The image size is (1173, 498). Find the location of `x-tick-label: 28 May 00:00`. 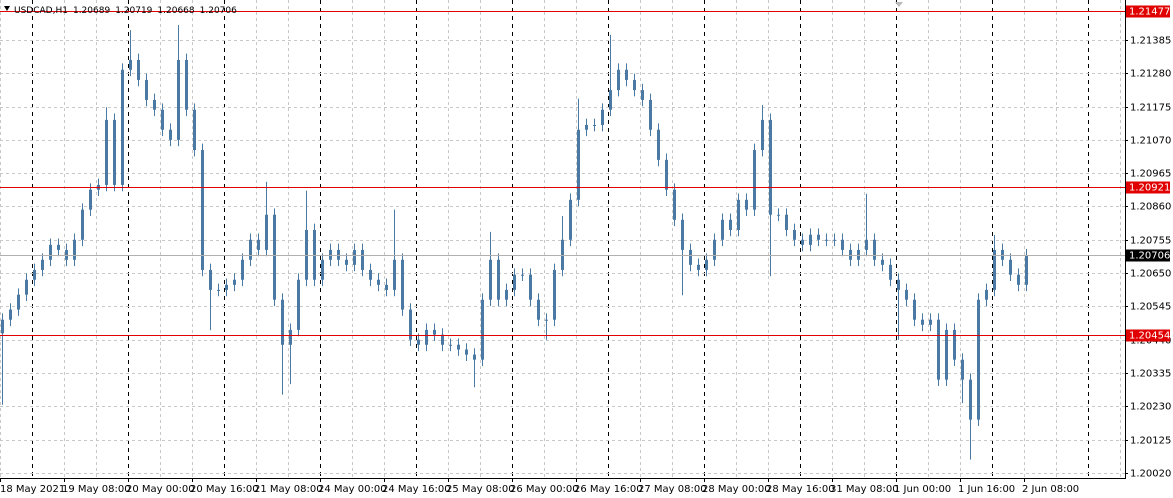

x-tick-label: 28 May 00:00 is located at coordinates (736, 489).